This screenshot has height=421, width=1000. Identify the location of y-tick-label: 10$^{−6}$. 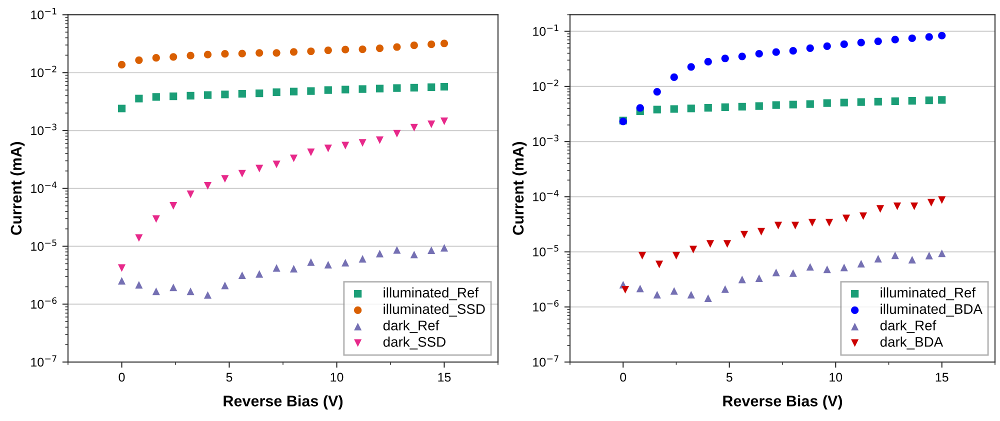
(546, 306).